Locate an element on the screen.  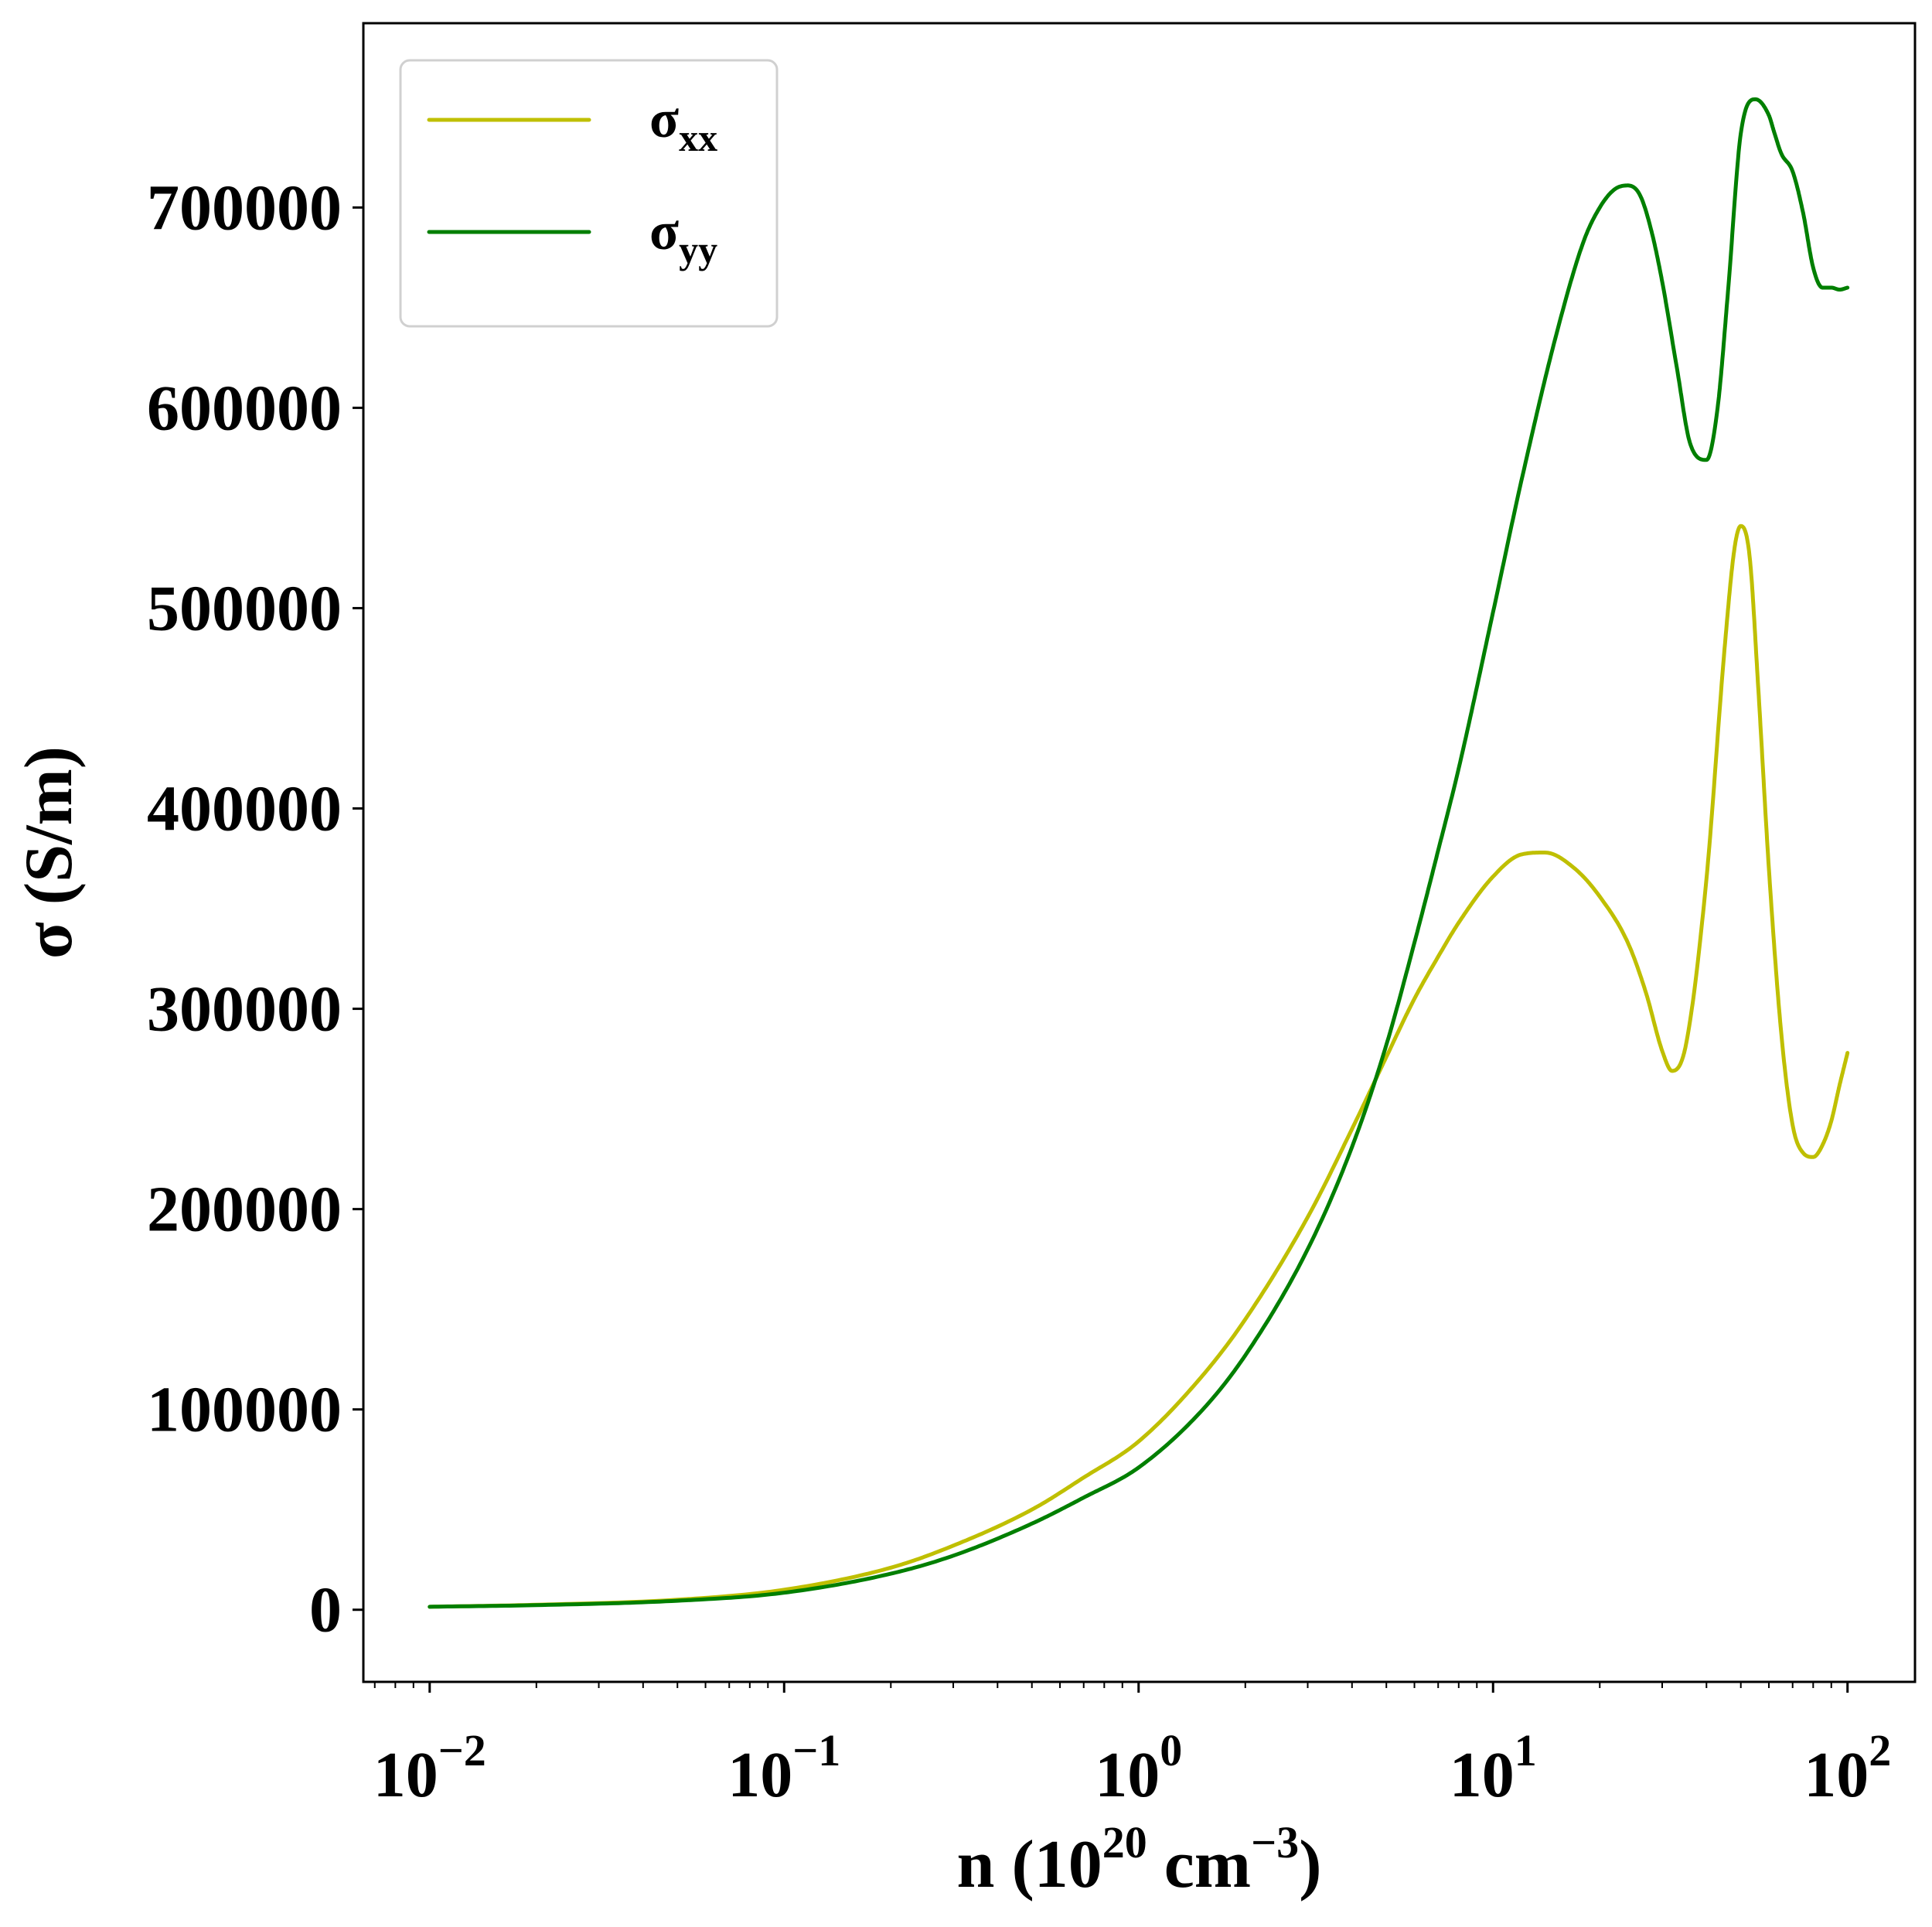
x-axis-label-end: ) is located at coordinates (1310, 1864).